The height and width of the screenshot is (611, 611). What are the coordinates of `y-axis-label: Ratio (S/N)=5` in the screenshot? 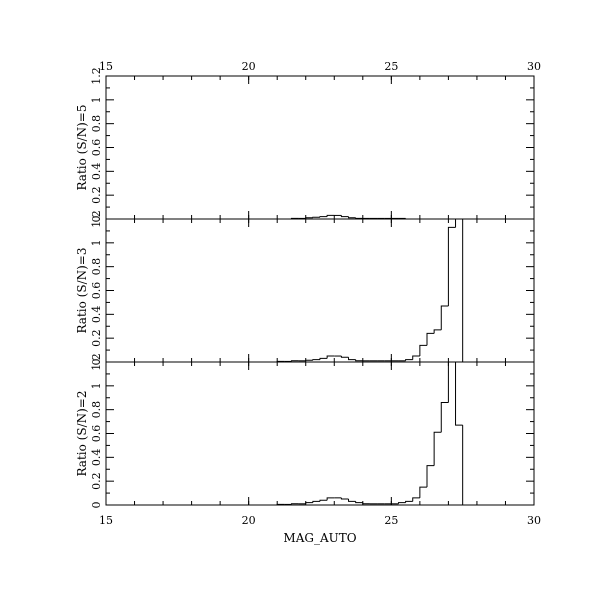 It's located at (82, 148).